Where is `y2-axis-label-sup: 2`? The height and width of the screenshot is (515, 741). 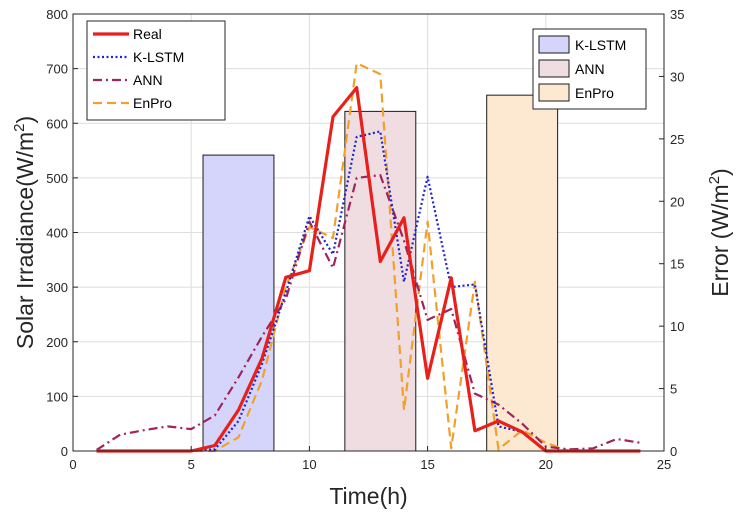 y2-axis-label-sup: 2 is located at coordinates (714, 180).